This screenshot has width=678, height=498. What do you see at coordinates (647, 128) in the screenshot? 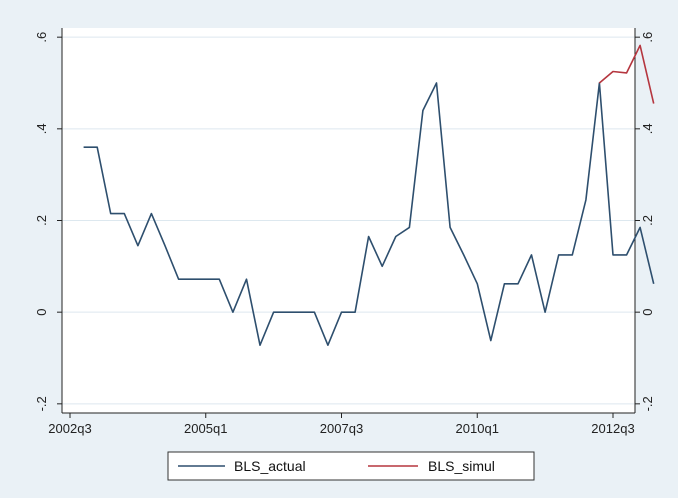
I see `y-tick-label-right: .4` at bounding box center [647, 128].